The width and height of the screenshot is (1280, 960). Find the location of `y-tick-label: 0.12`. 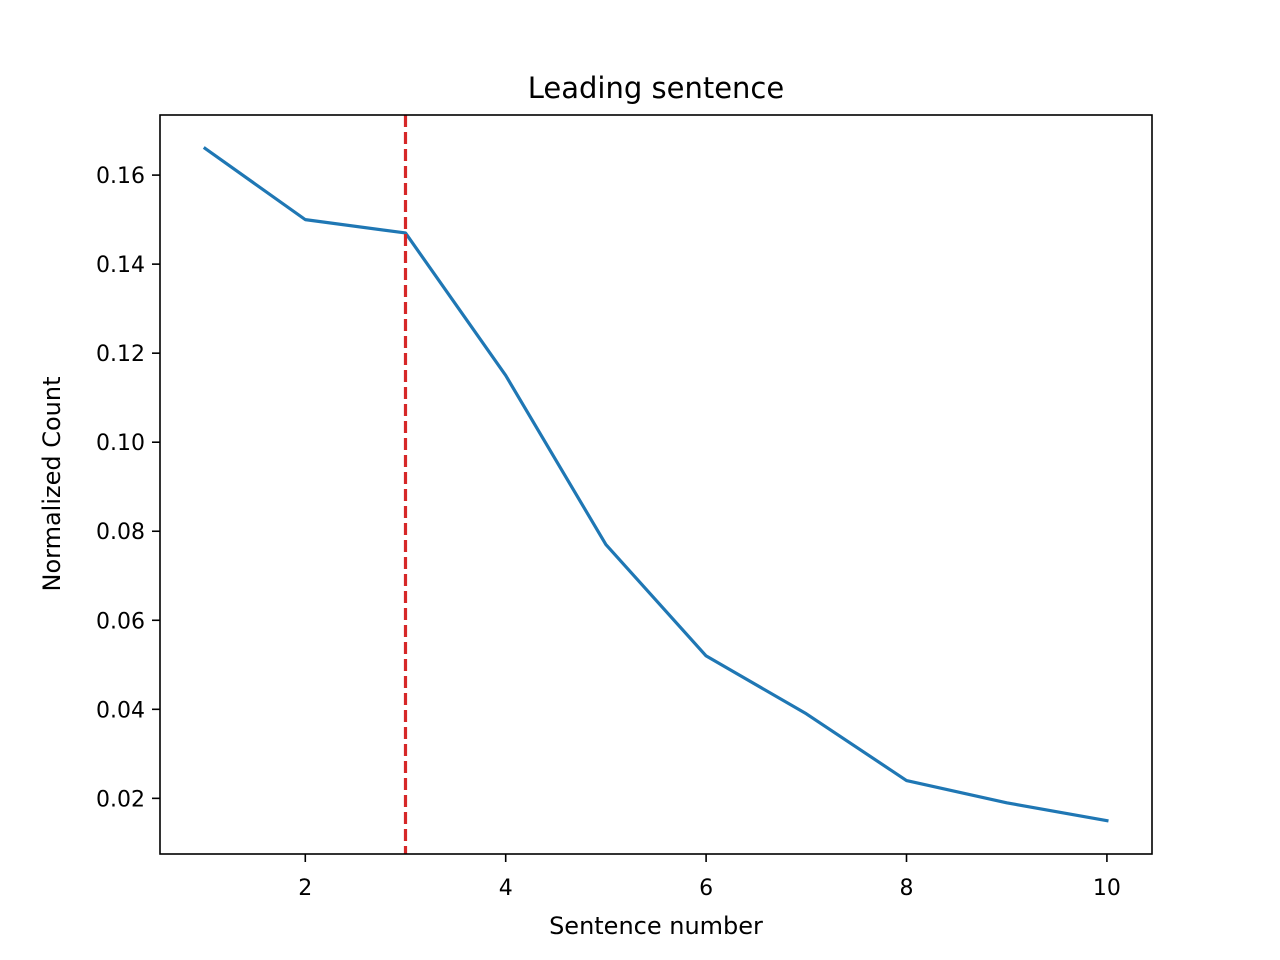

y-tick-label: 0.12 is located at coordinates (120, 354).